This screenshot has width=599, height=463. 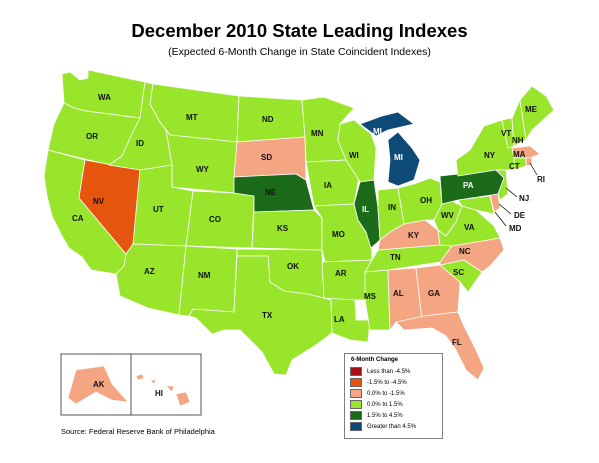 I want to click on label-AZ: AZ, so click(x=149, y=271).